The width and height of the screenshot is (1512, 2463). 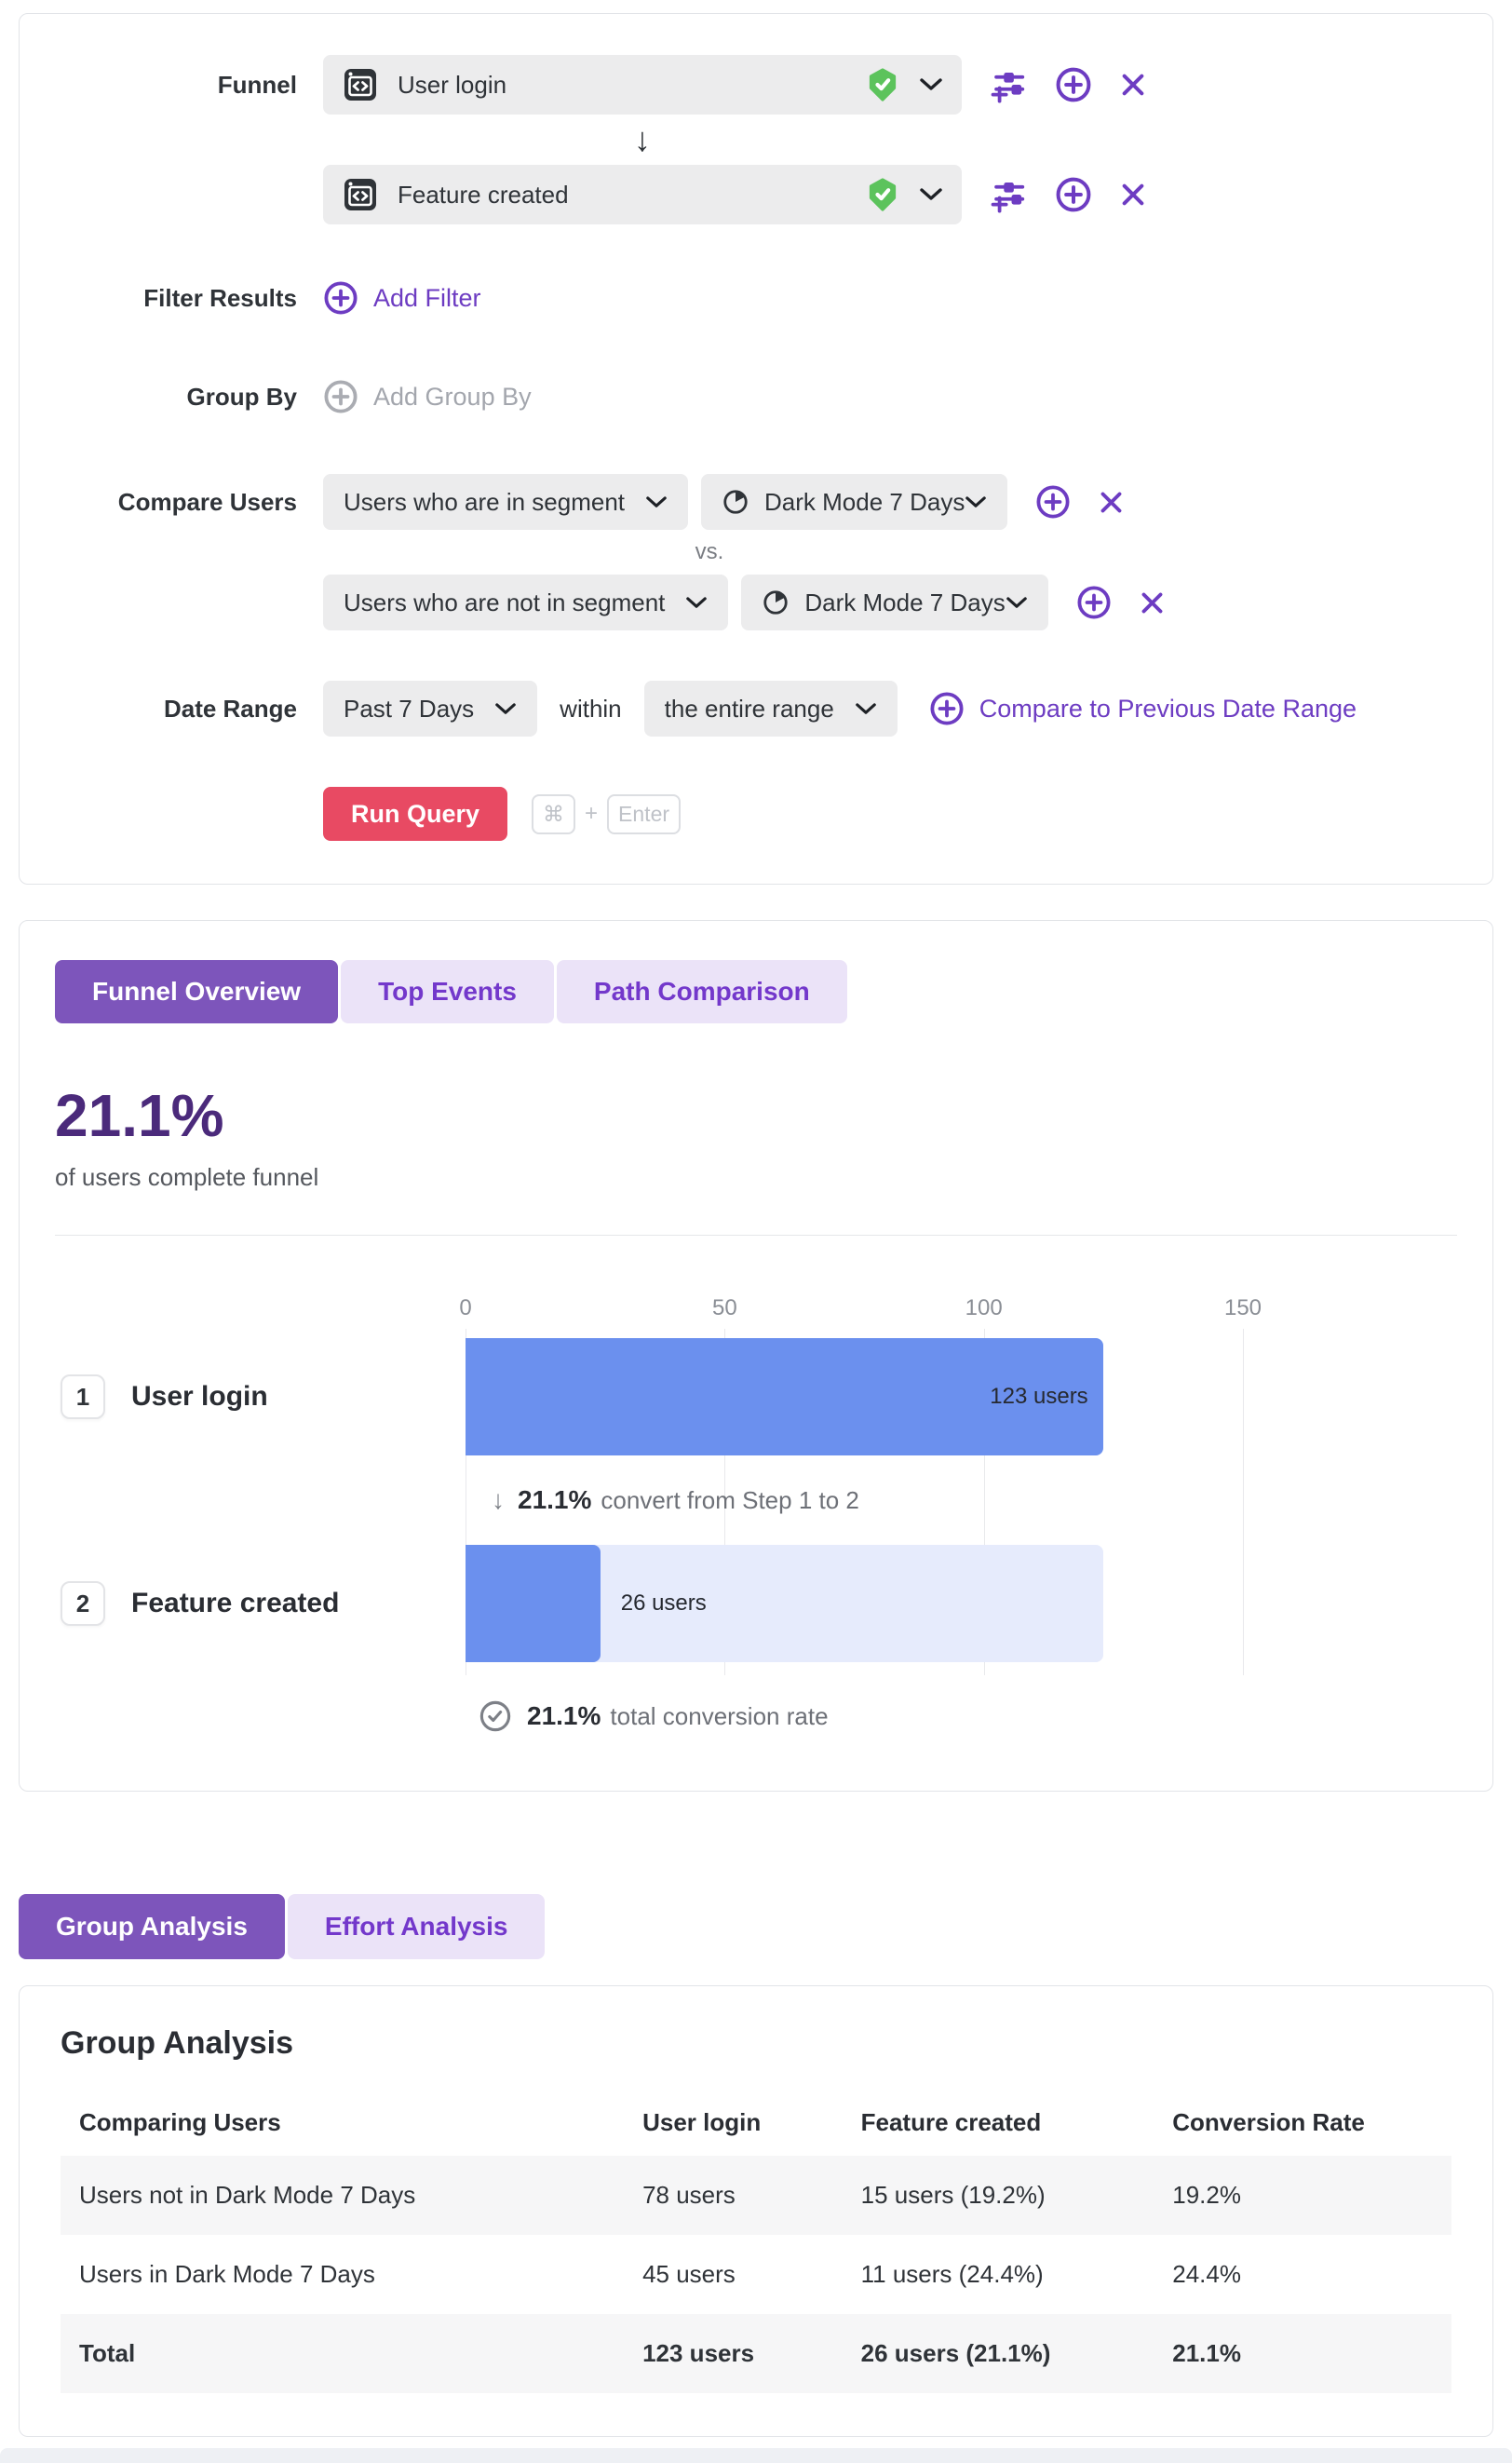 I want to click on add-group-by-button: Add Group By, so click(x=427, y=396).